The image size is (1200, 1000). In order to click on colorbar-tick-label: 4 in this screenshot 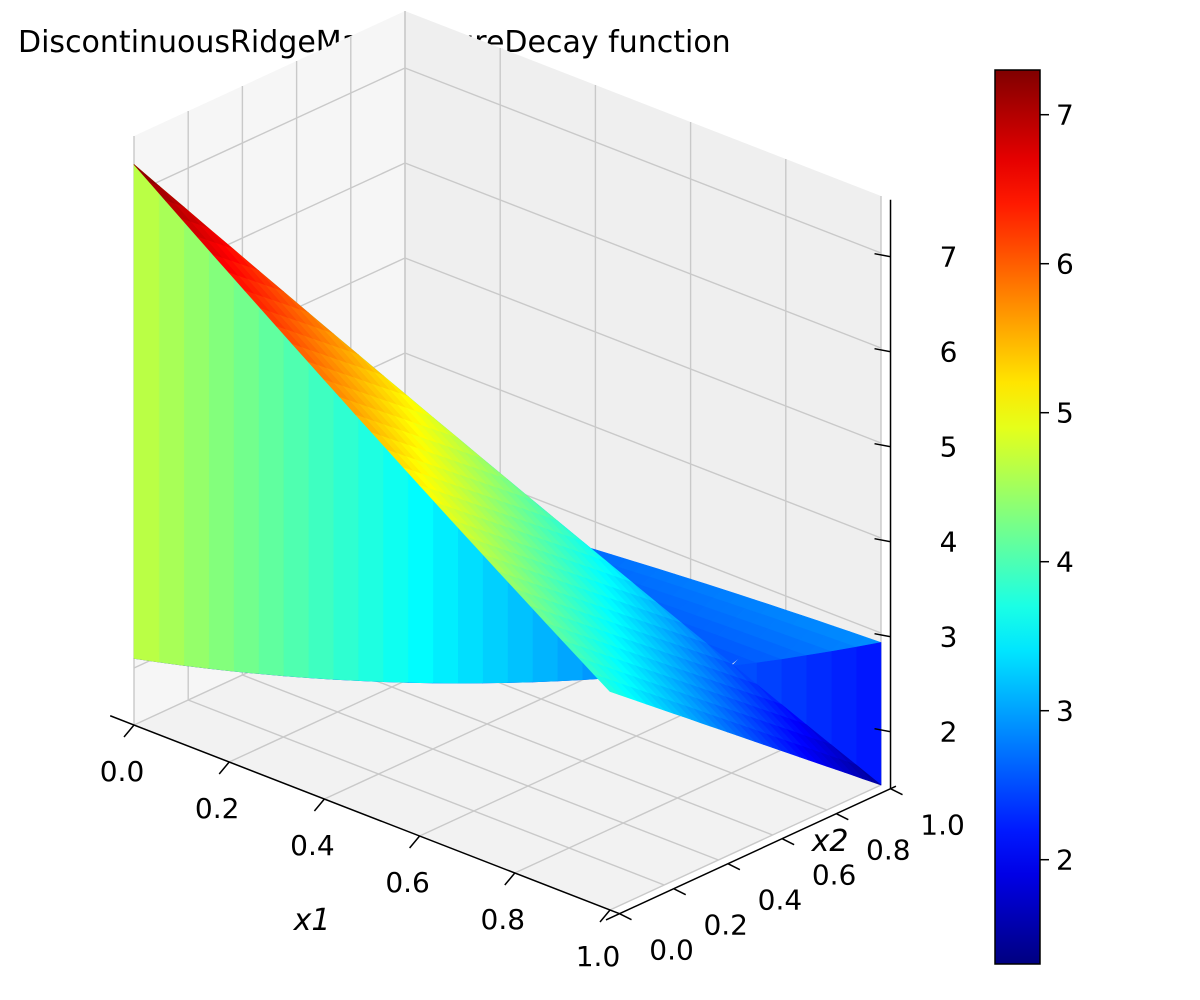, I will do `click(1065, 562)`.